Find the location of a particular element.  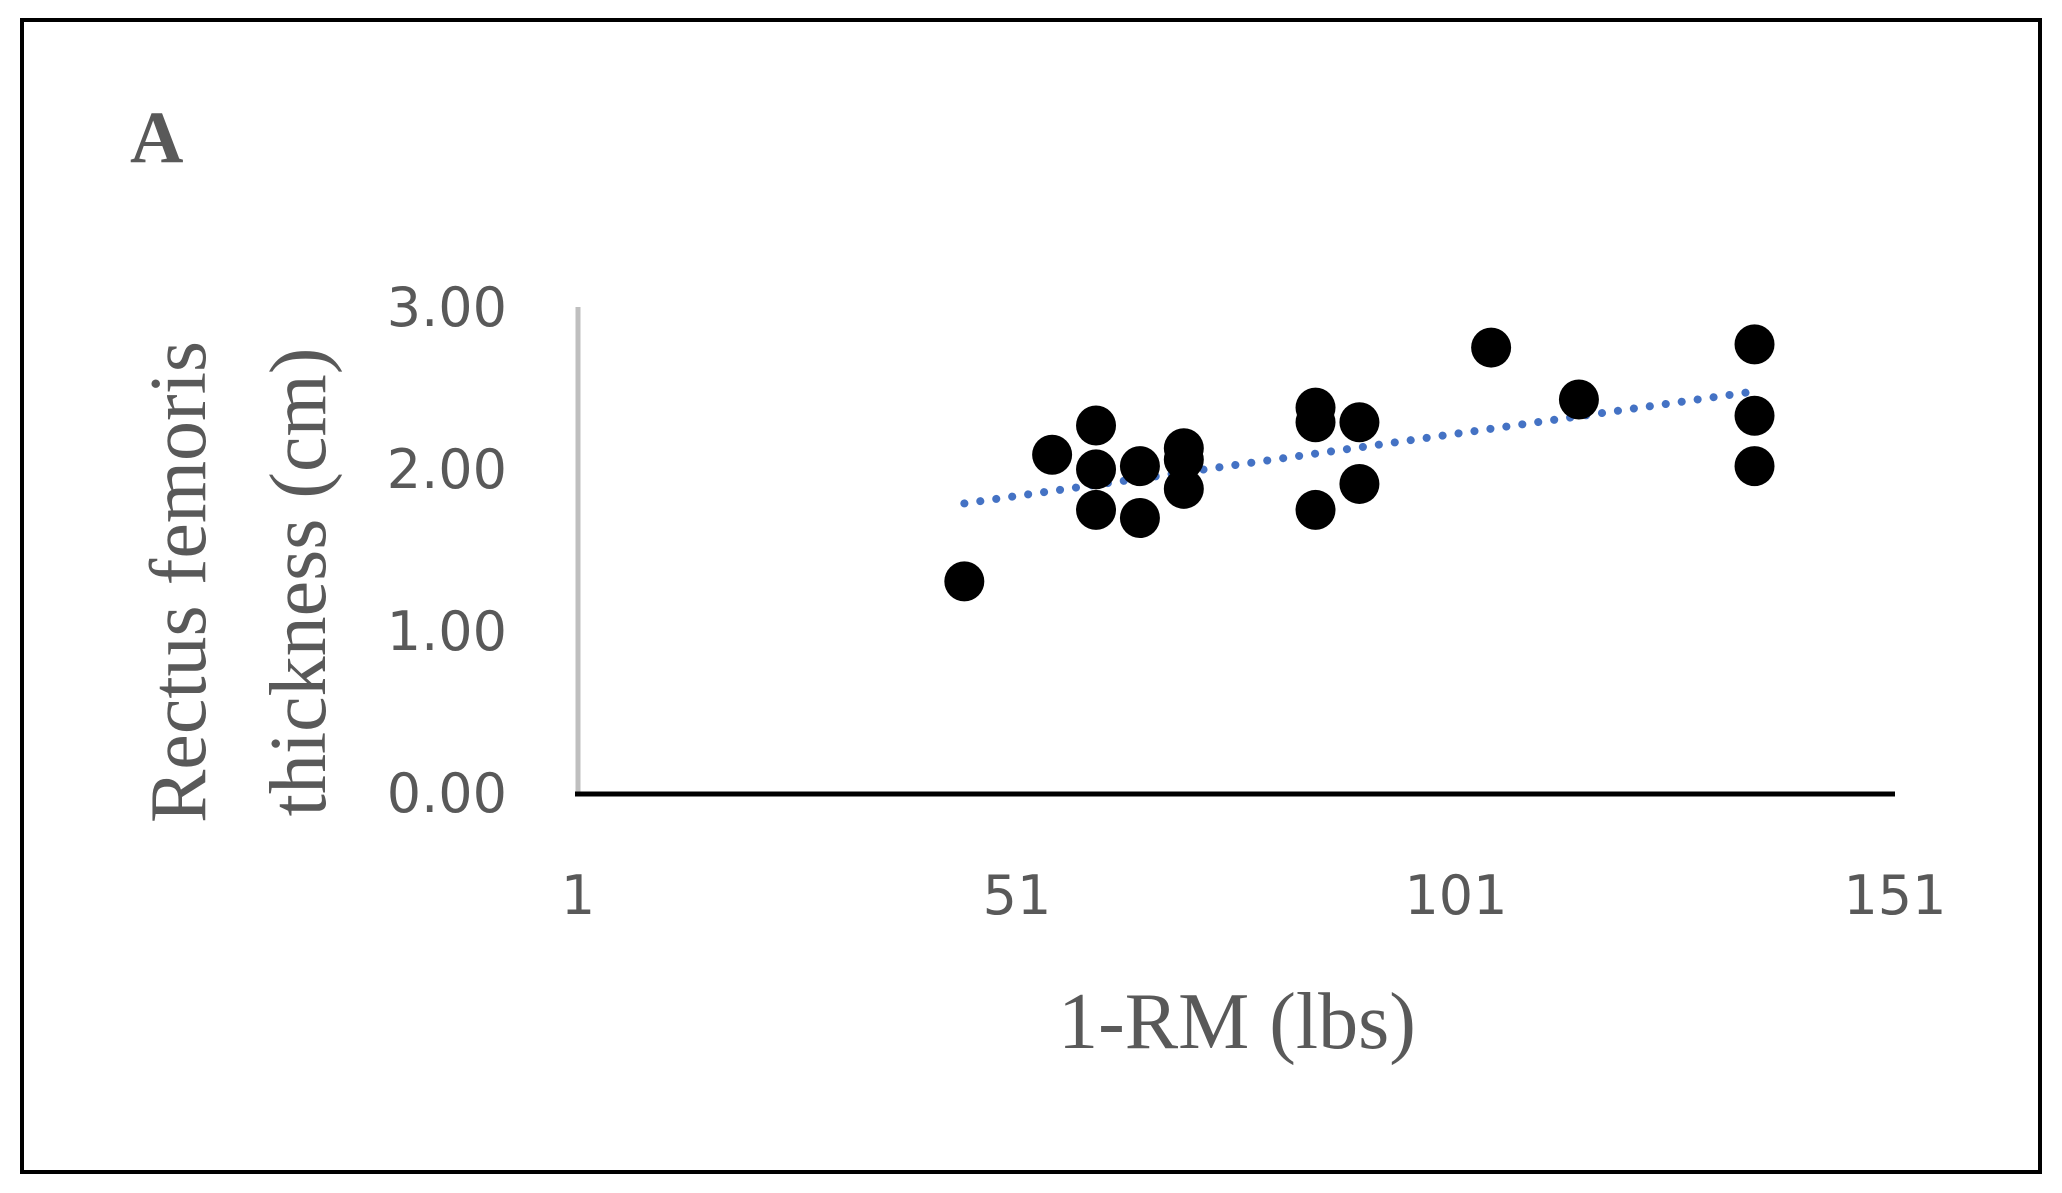

y-tick-labels: 0.00 1.00 2.00 3.00 is located at coordinates (447, 550).